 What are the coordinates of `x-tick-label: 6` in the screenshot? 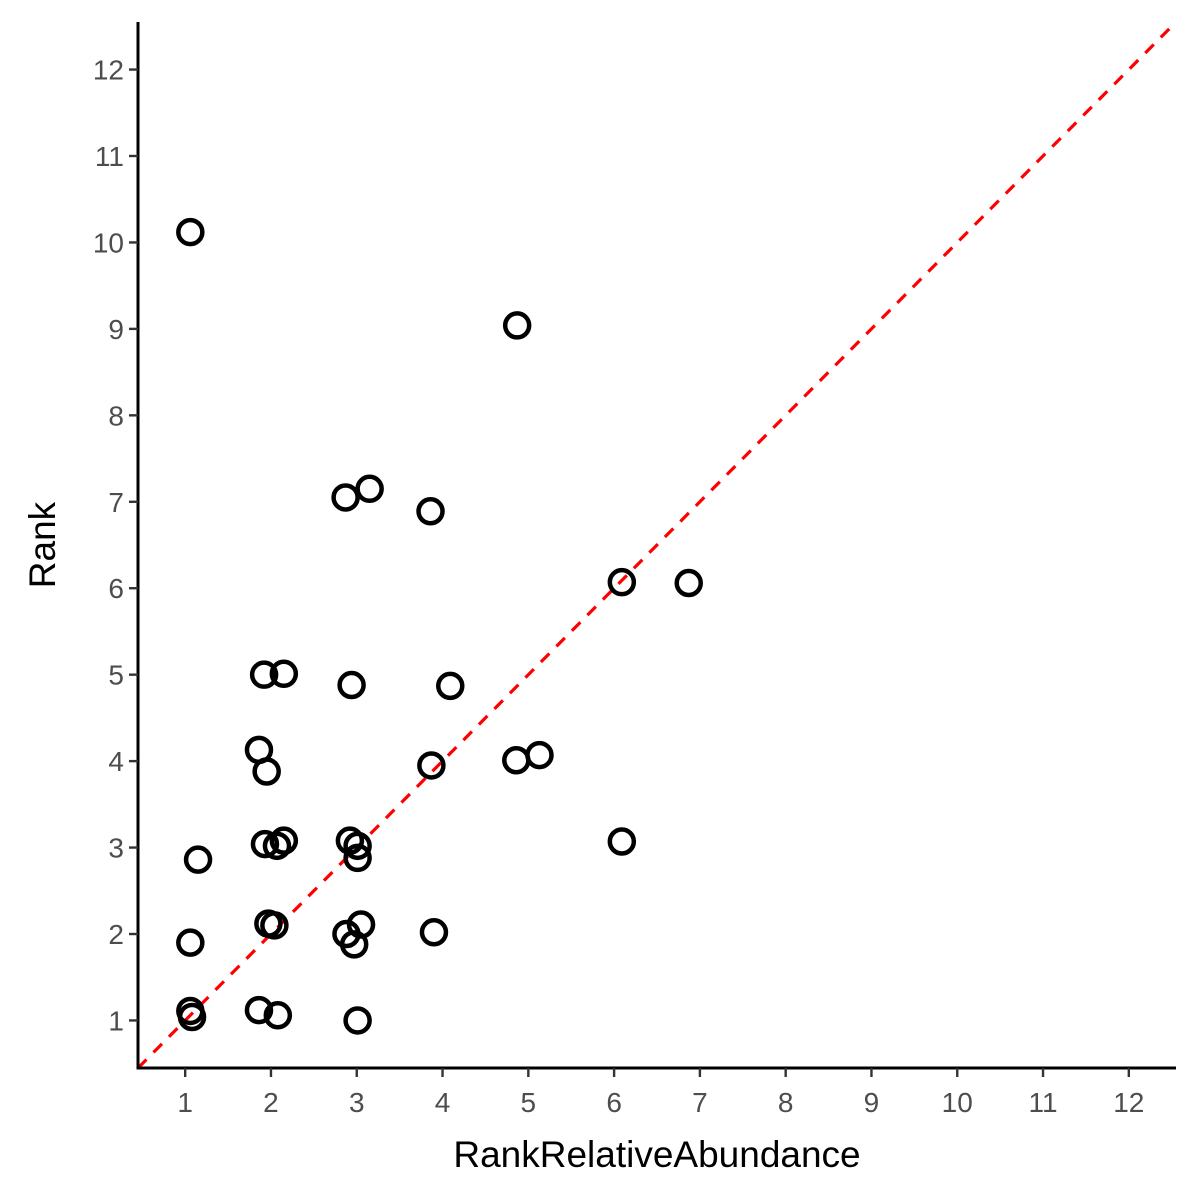 It's located at (614, 1102).